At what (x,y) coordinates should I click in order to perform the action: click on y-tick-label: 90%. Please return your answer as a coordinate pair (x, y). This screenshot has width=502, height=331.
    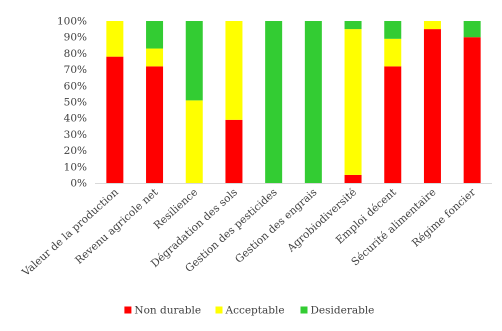
    Looking at the image, I should click on (75, 38).